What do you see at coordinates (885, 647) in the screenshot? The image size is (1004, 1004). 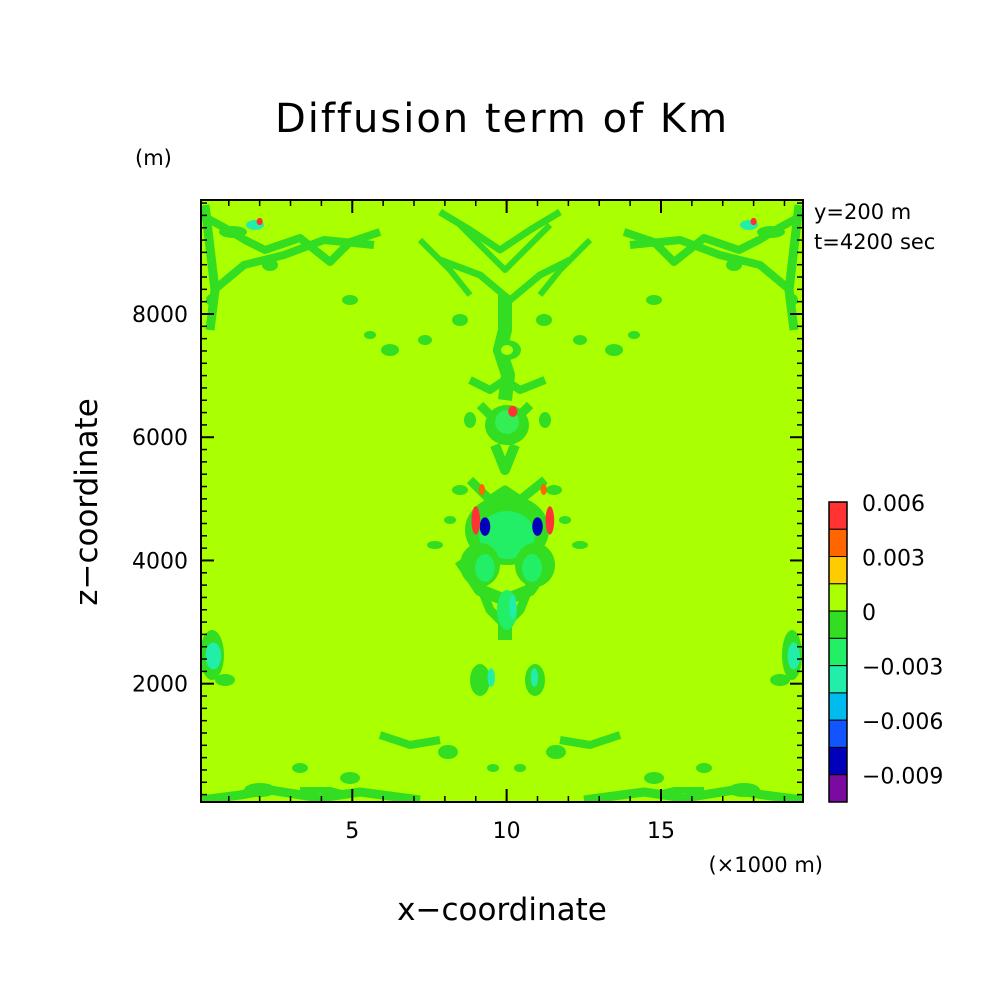 I see `colorbar: 0.006 0.003 0 −0.003 −0.006 −0.009` at bounding box center [885, 647].